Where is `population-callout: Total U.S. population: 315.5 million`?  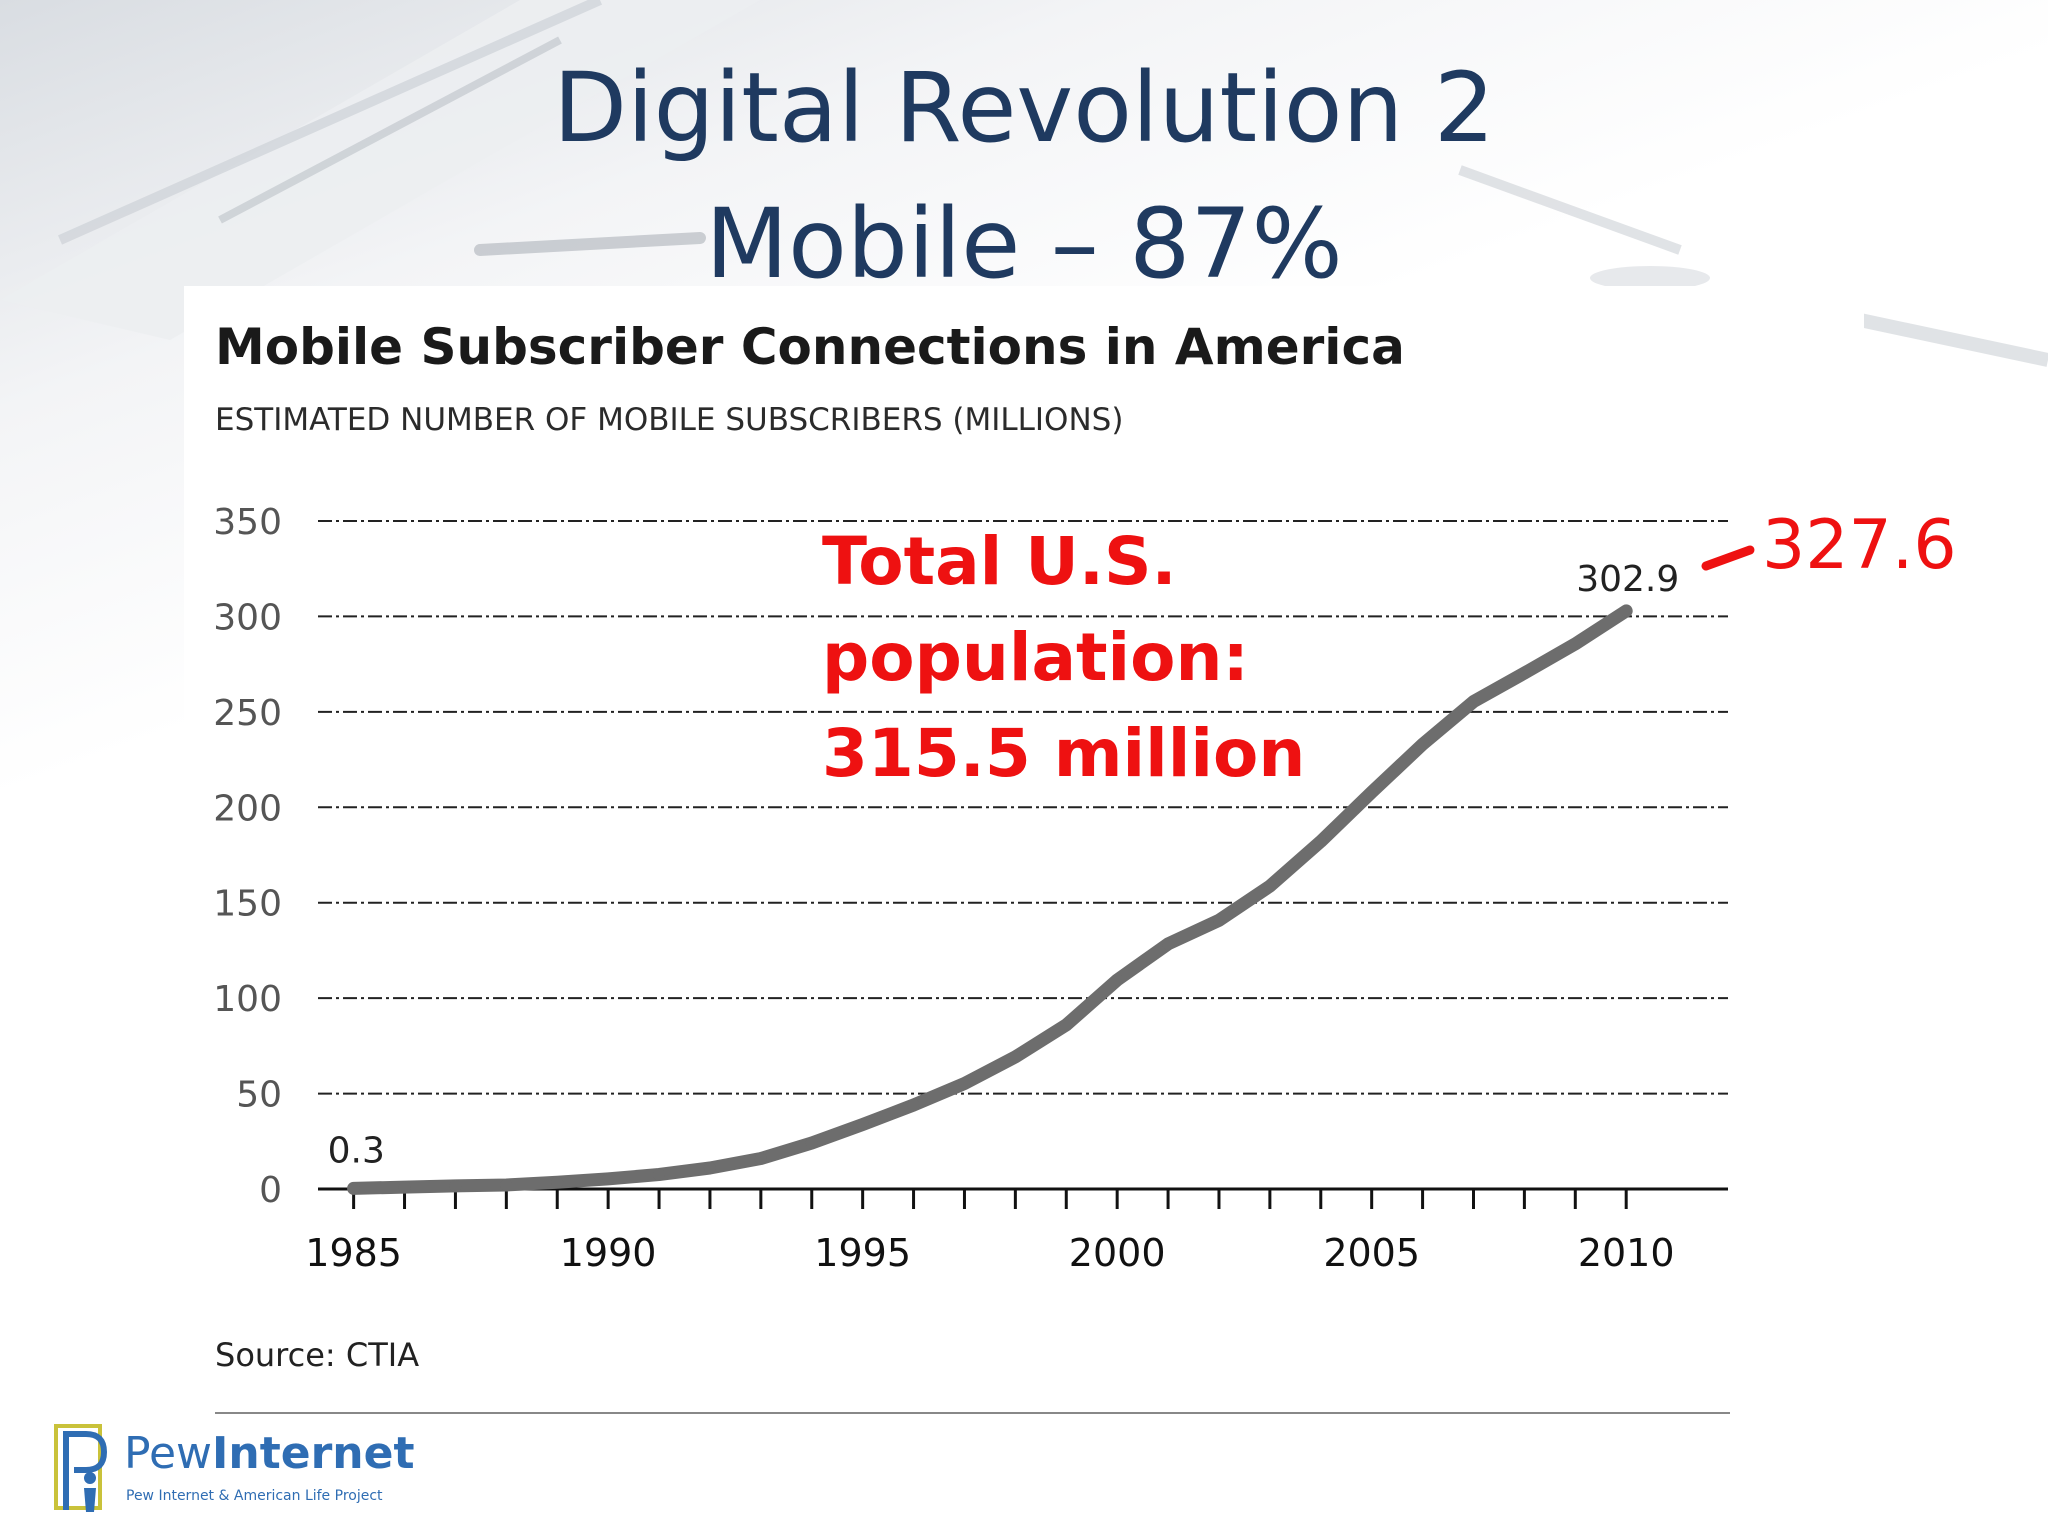
population-callout: Total U.S. population: 315.5 million is located at coordinates (1063, 658).